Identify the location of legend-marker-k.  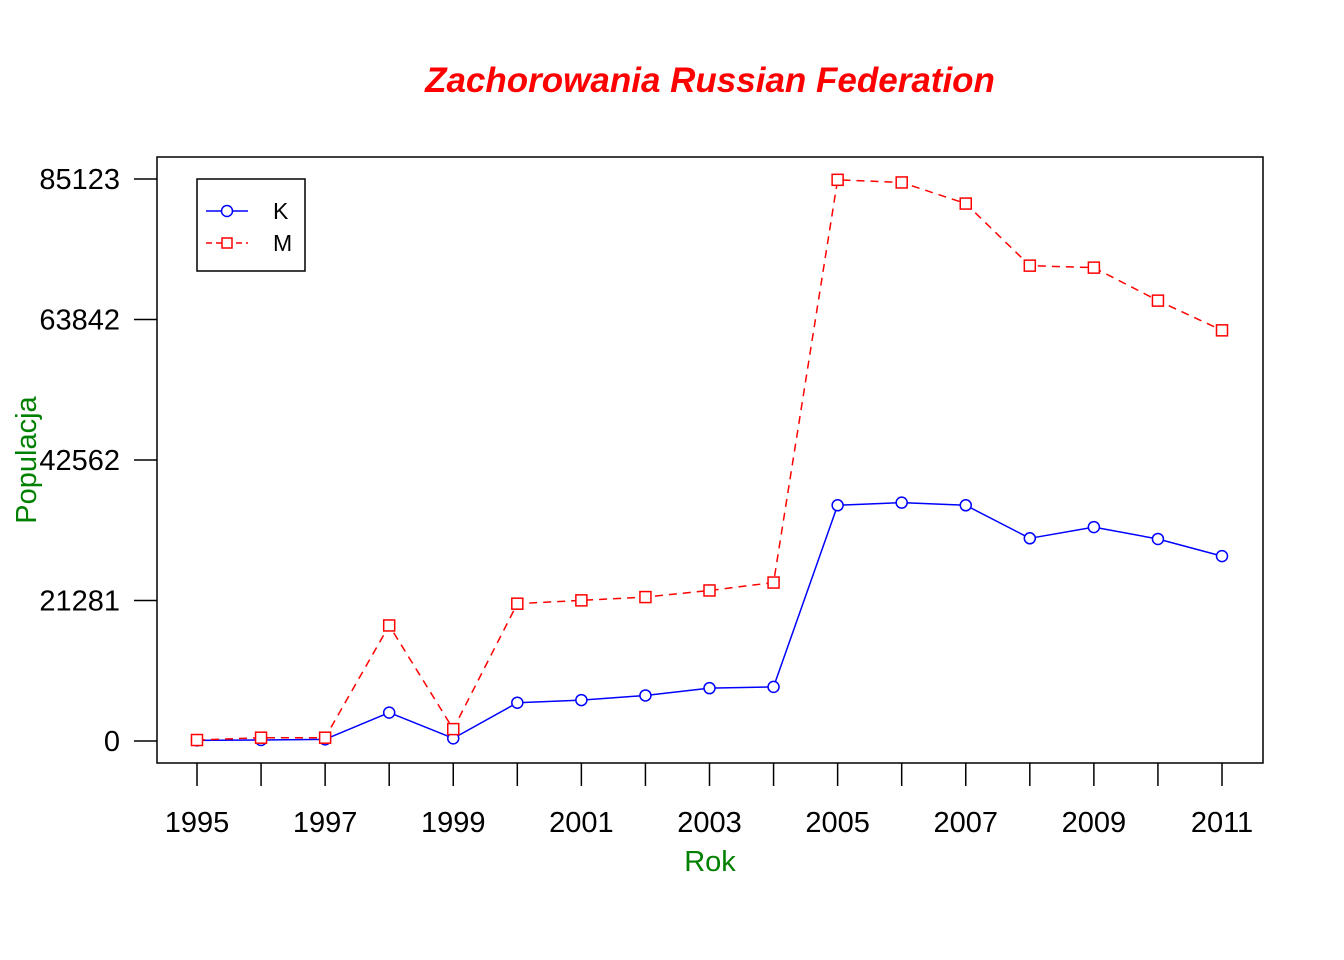
(227, 211).